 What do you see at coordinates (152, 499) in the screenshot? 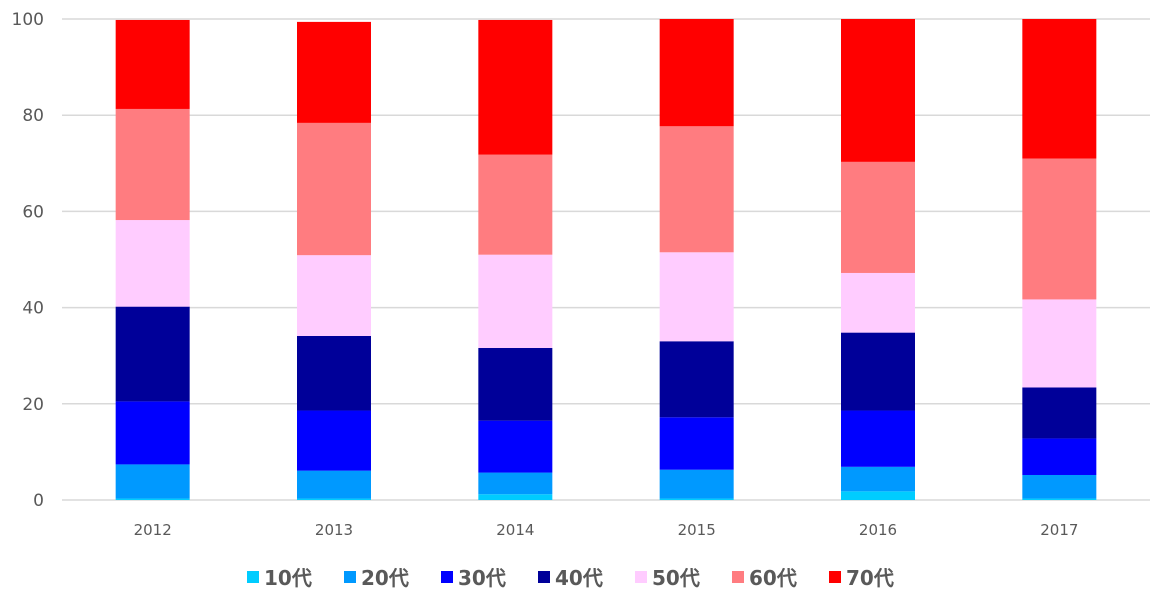
I see `bar-segment-2012-10代` at bounding box center [152, 499].